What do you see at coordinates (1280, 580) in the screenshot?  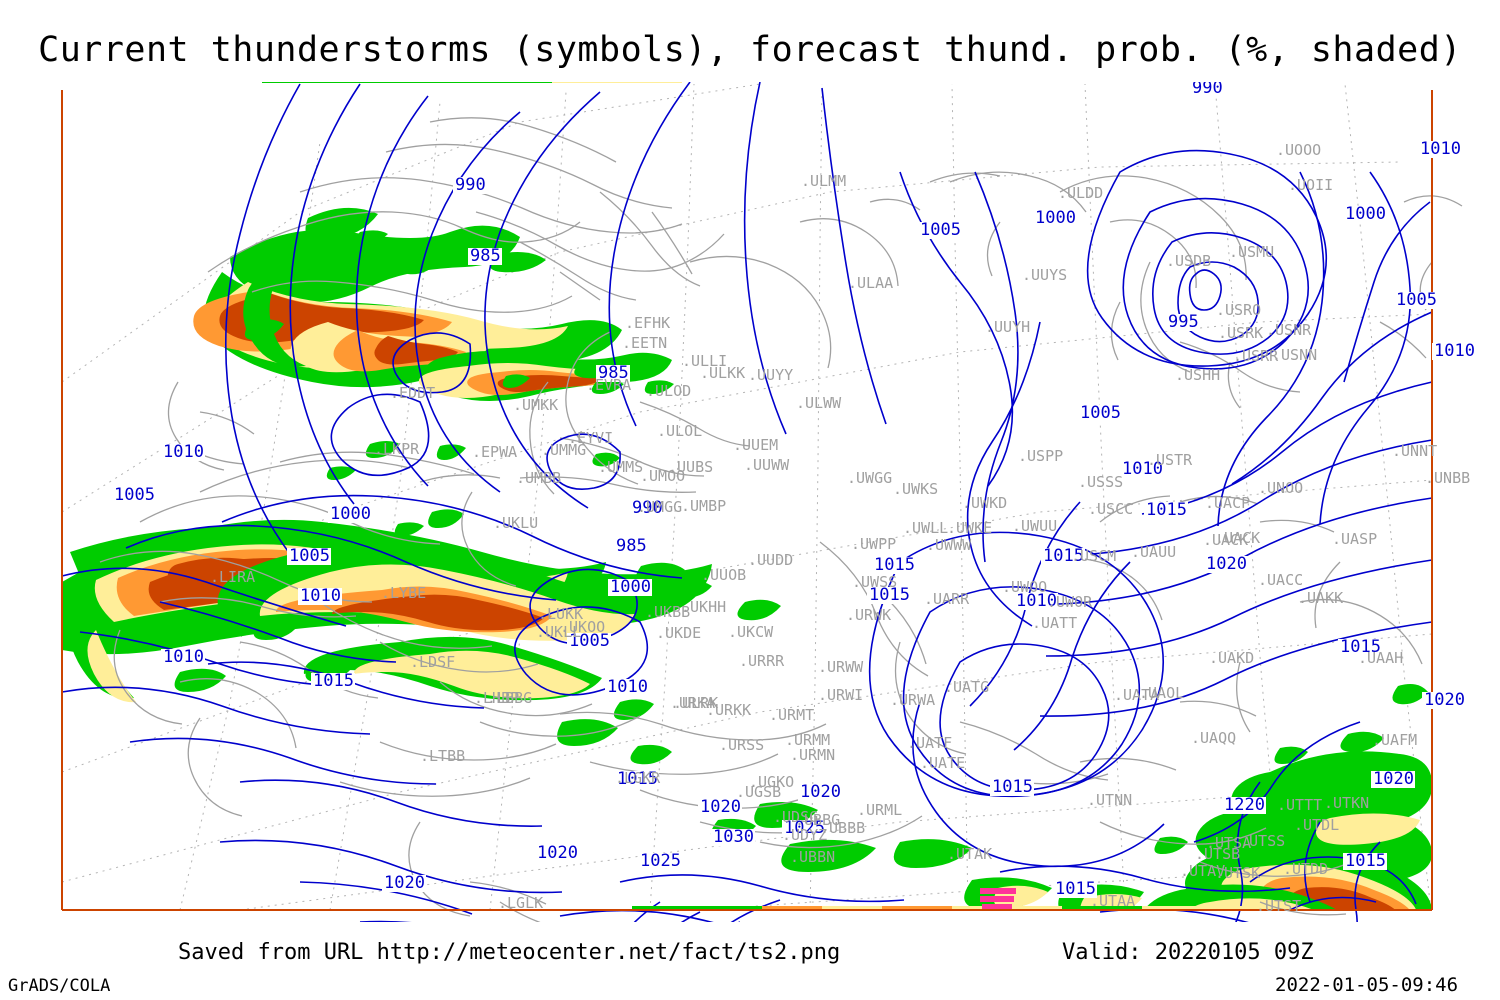 I see `station-label: .UACC` at bounding box center [1280, 580].